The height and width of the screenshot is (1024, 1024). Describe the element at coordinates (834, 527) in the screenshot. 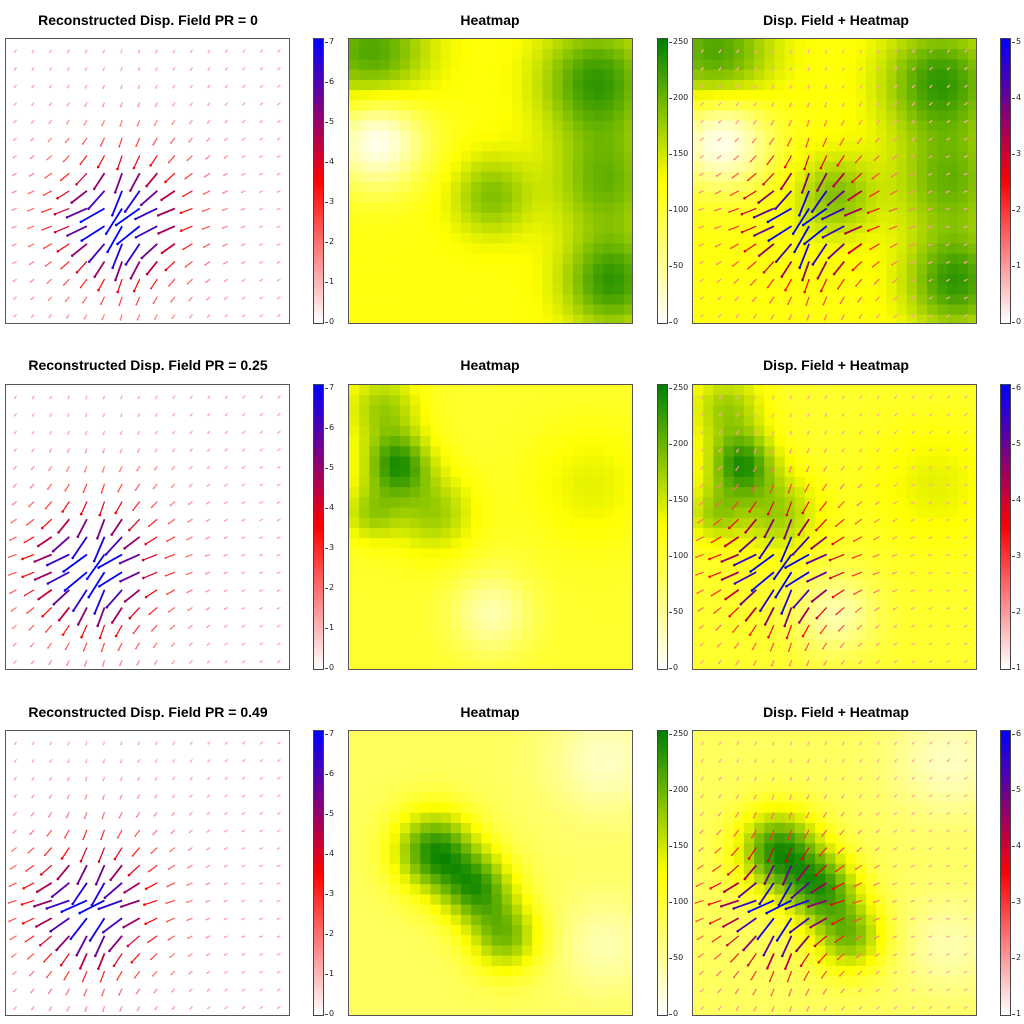

I see `overlay-row2-svg` at that location.